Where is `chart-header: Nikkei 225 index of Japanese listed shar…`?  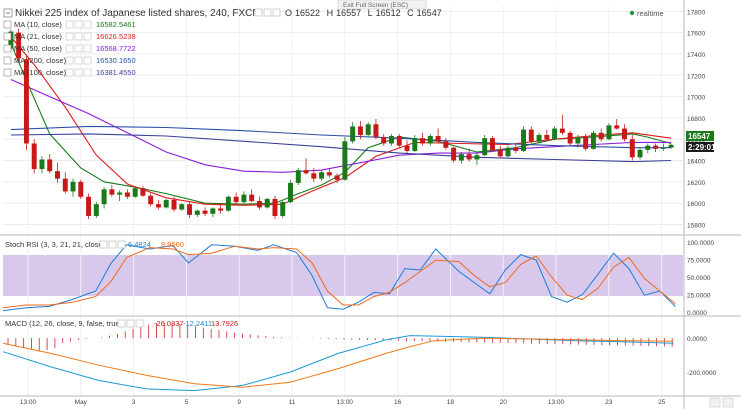 chart-header: Nikkei 225 index of Japanese listed shar… is located at coordinates (333, 13).